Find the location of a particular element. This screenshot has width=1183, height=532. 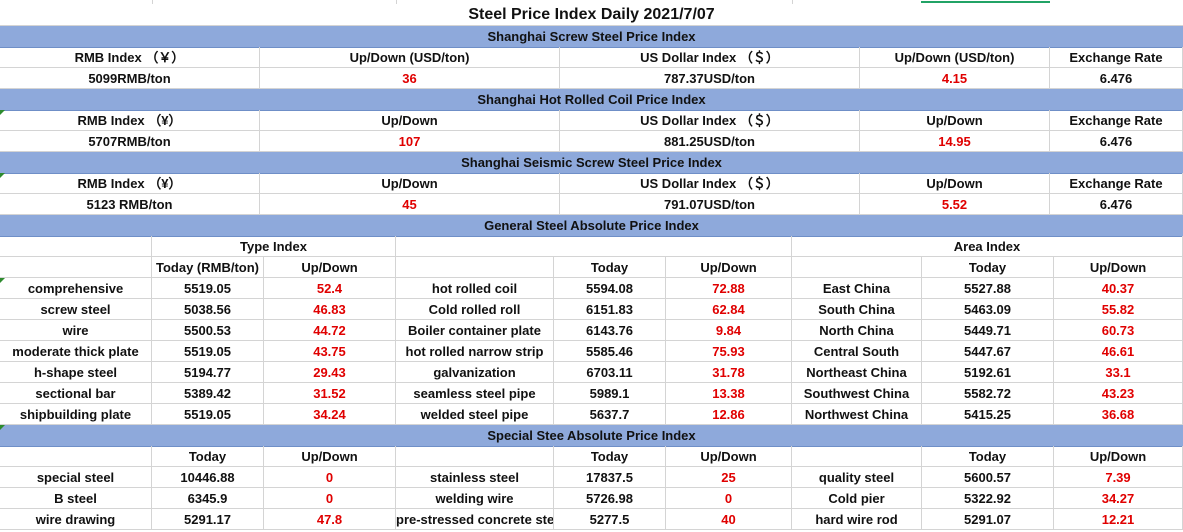

area-name: North China is located at coordinates (857, 330).